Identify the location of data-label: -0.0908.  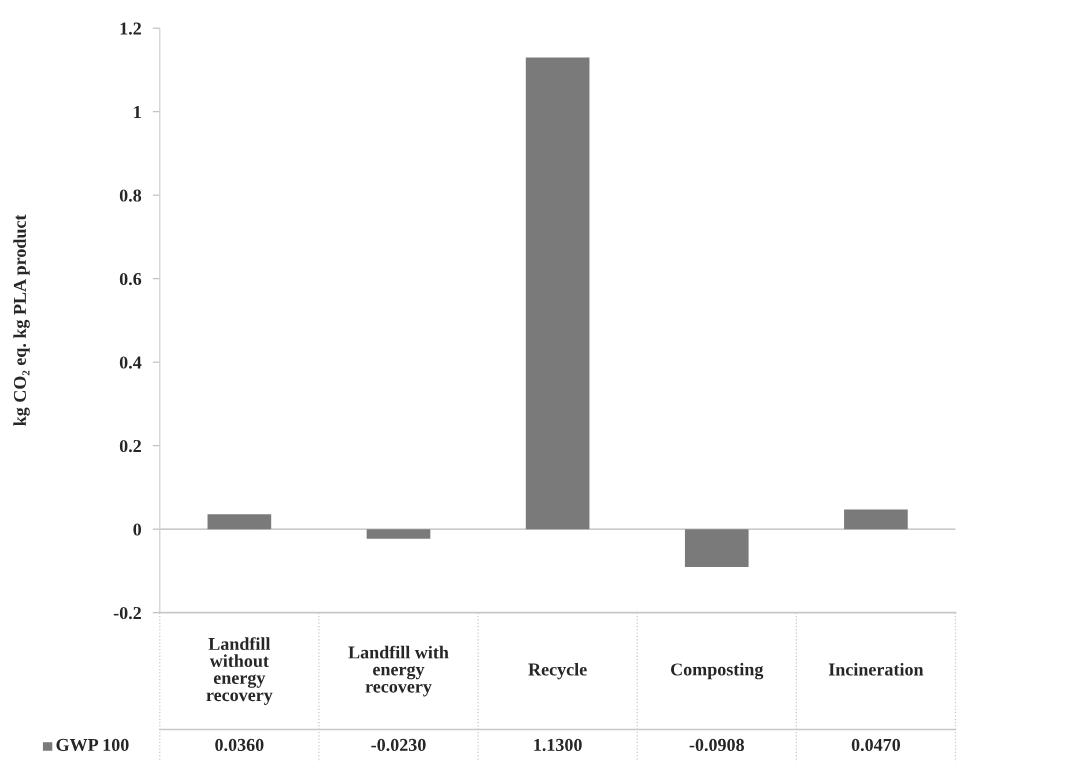
(716, 745).